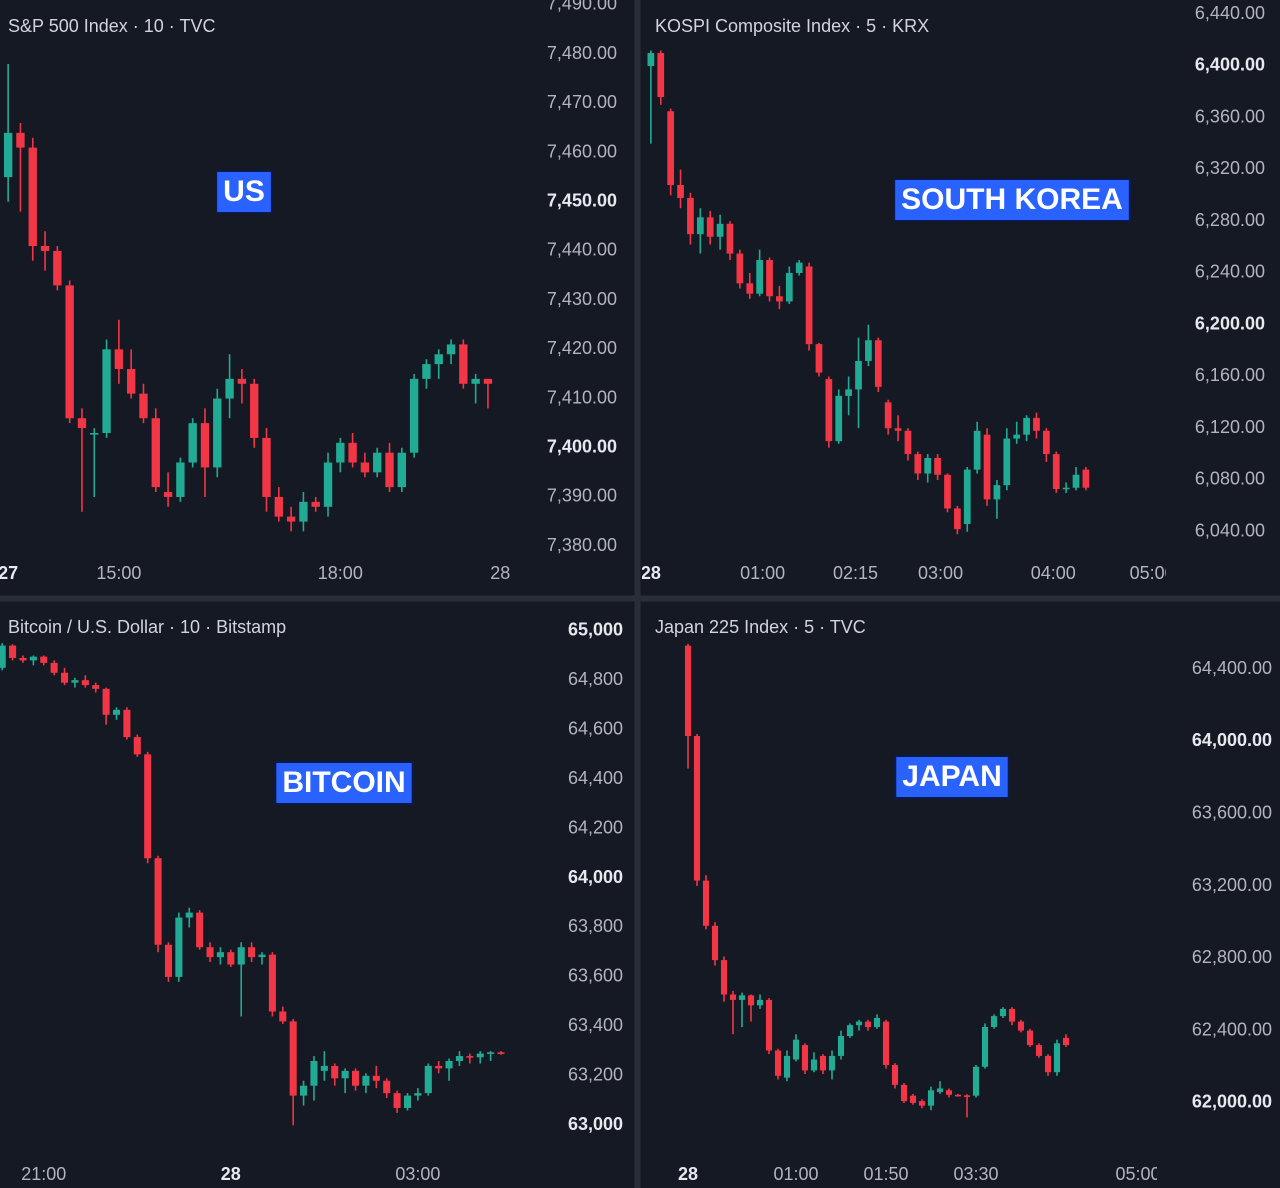 Image resolution: width=1280 pixels, height=1188 pixels. Describe the element at coordinates (111, 26) in the screenshot. I see `chart-title: S&P 500 Index · 10 · TVC` at that location.